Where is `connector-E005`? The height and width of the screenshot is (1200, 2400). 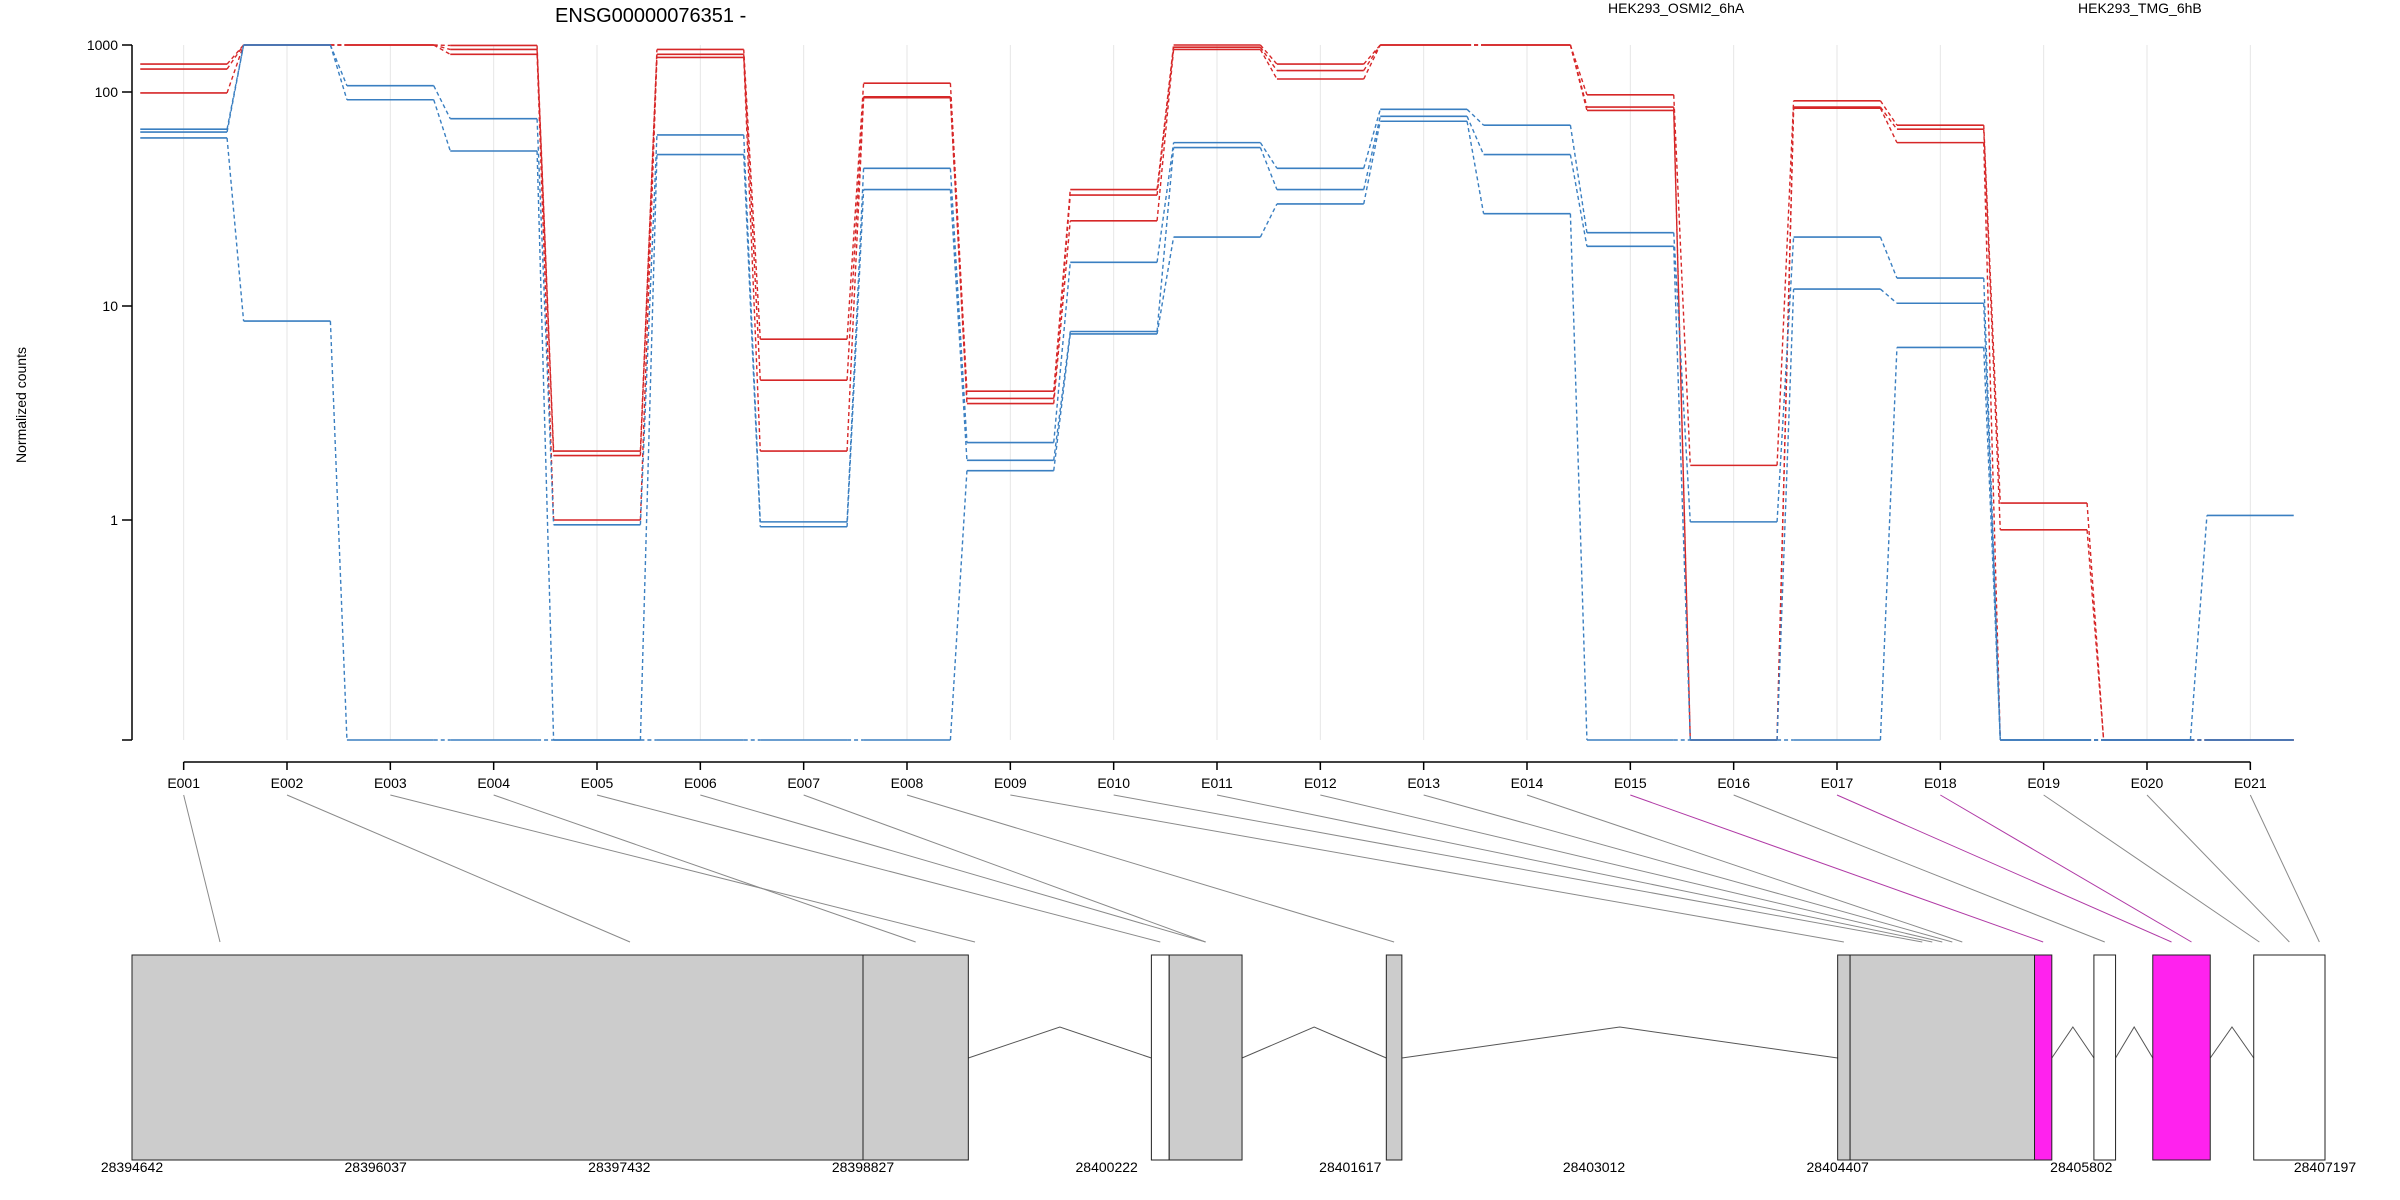
connector-E005 is located at coordinates (878, 868).